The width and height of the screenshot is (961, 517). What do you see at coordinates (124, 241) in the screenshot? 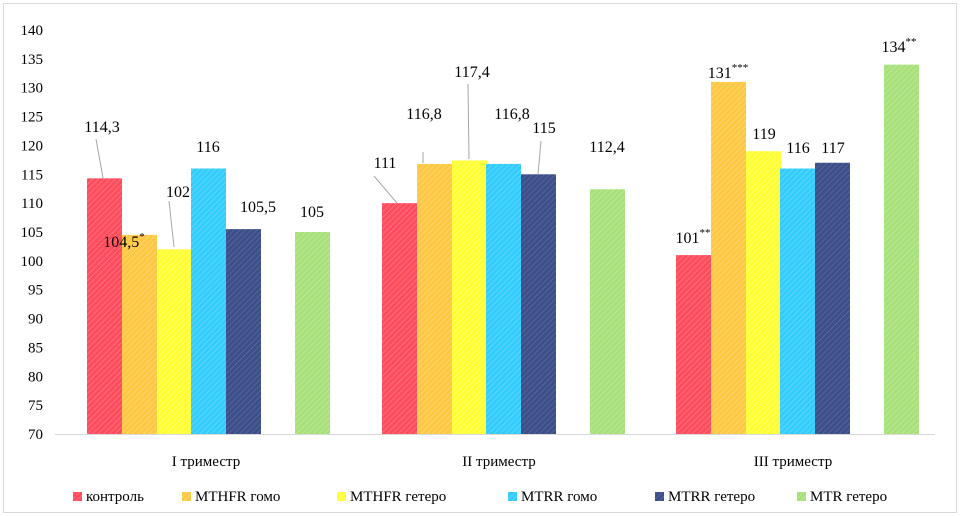
I see `data-label: 104,5*` at bounding box center [124, 241].